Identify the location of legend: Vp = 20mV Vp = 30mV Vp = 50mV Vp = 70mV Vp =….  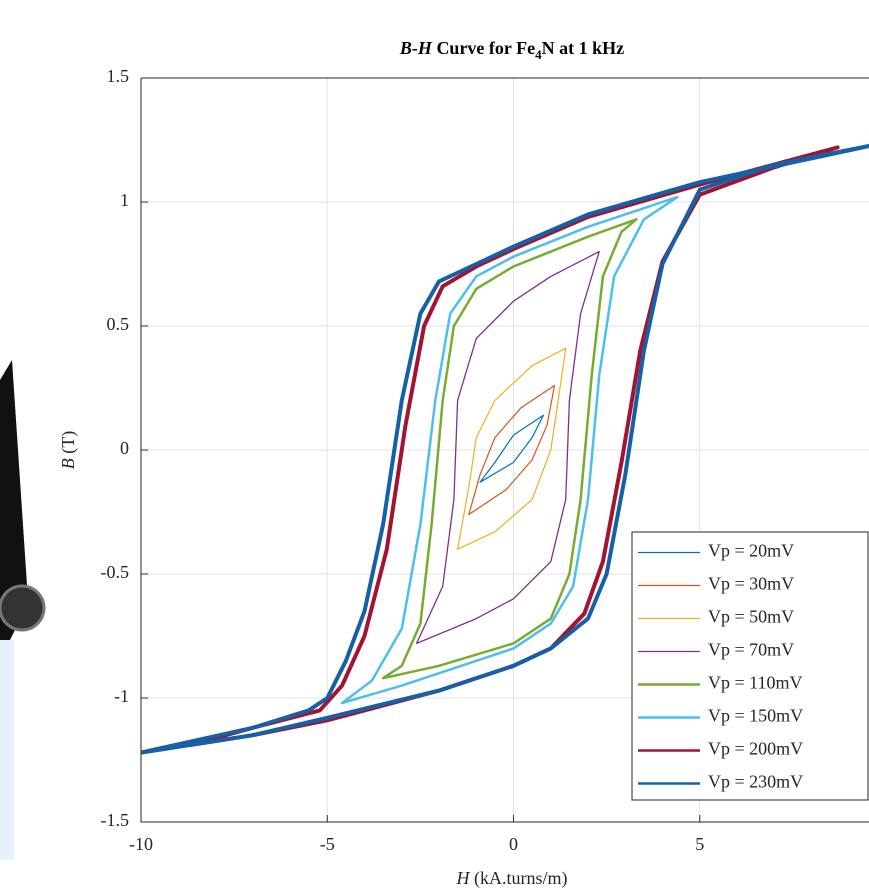
(750, 666).